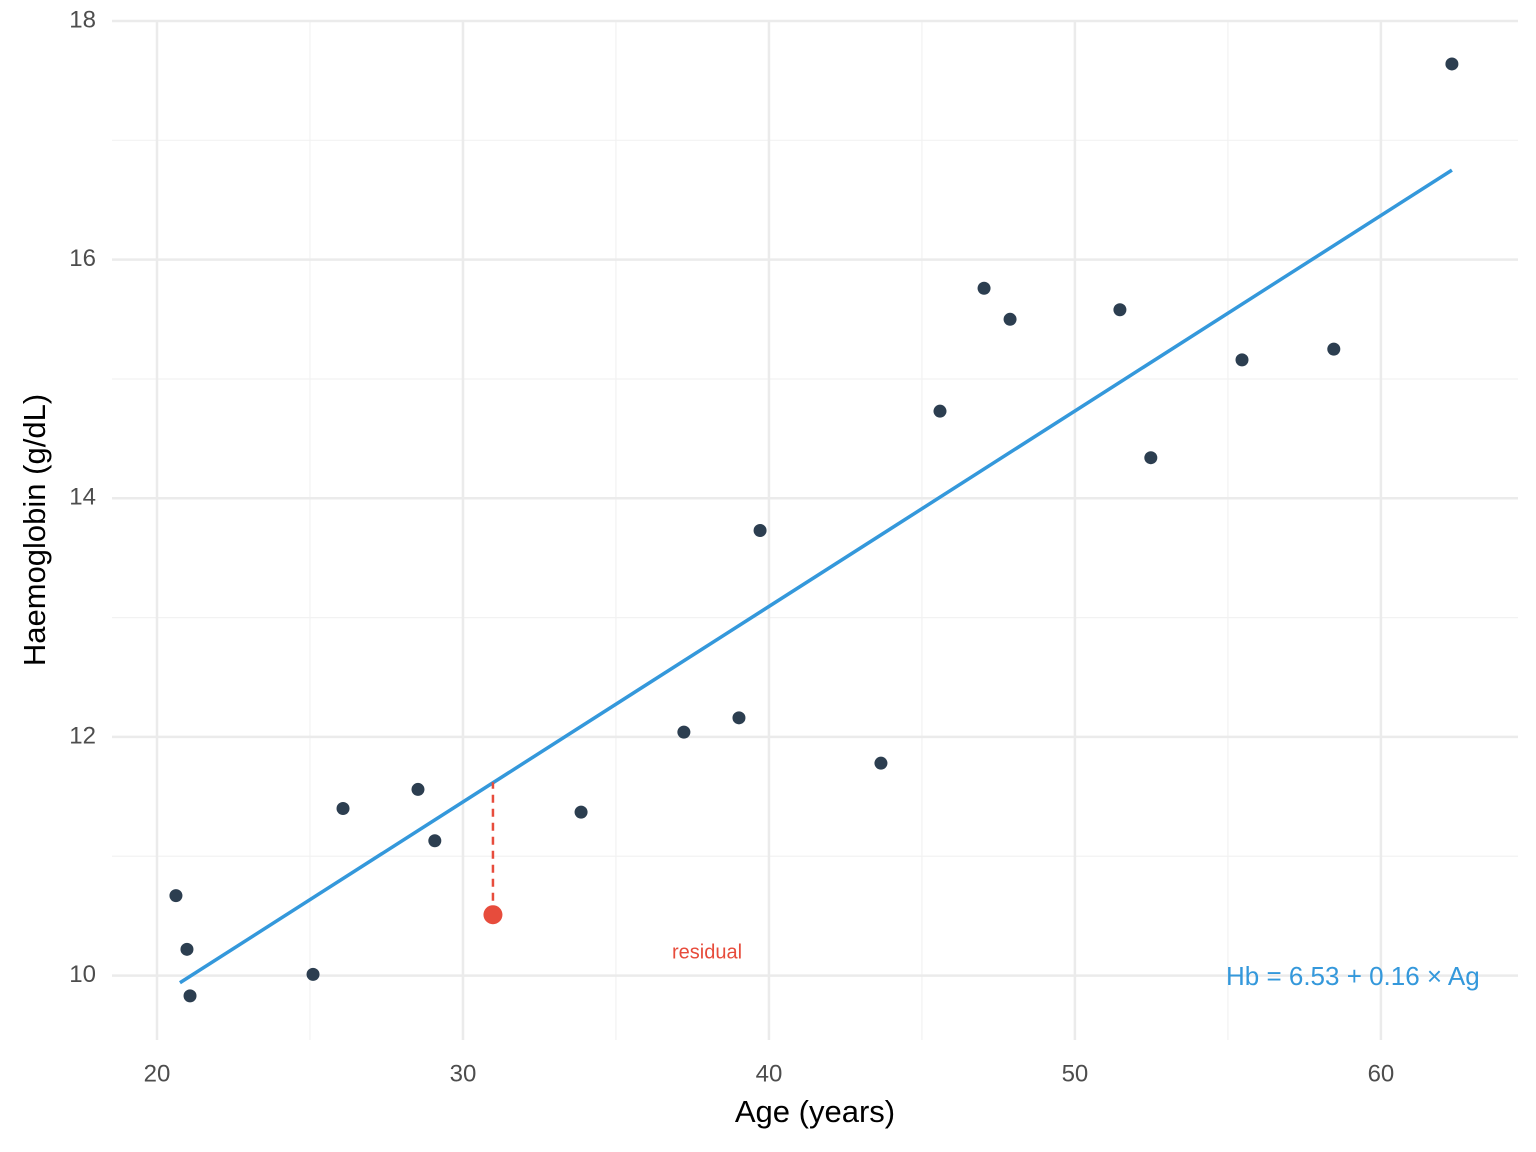  What do you see at coordinates (82, 19) in the screenshot?
I see `y-tick-label: 18` at bounding box center [82, 19].